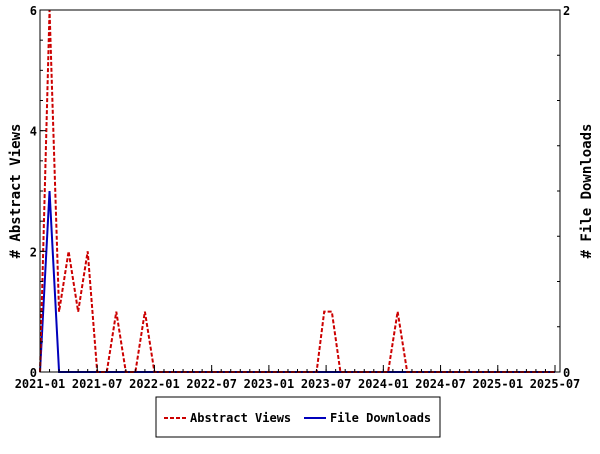  Describe the element at coordinates (40, 384) in the screenshot. I see `x-tick-label: 2021-01` at that location.